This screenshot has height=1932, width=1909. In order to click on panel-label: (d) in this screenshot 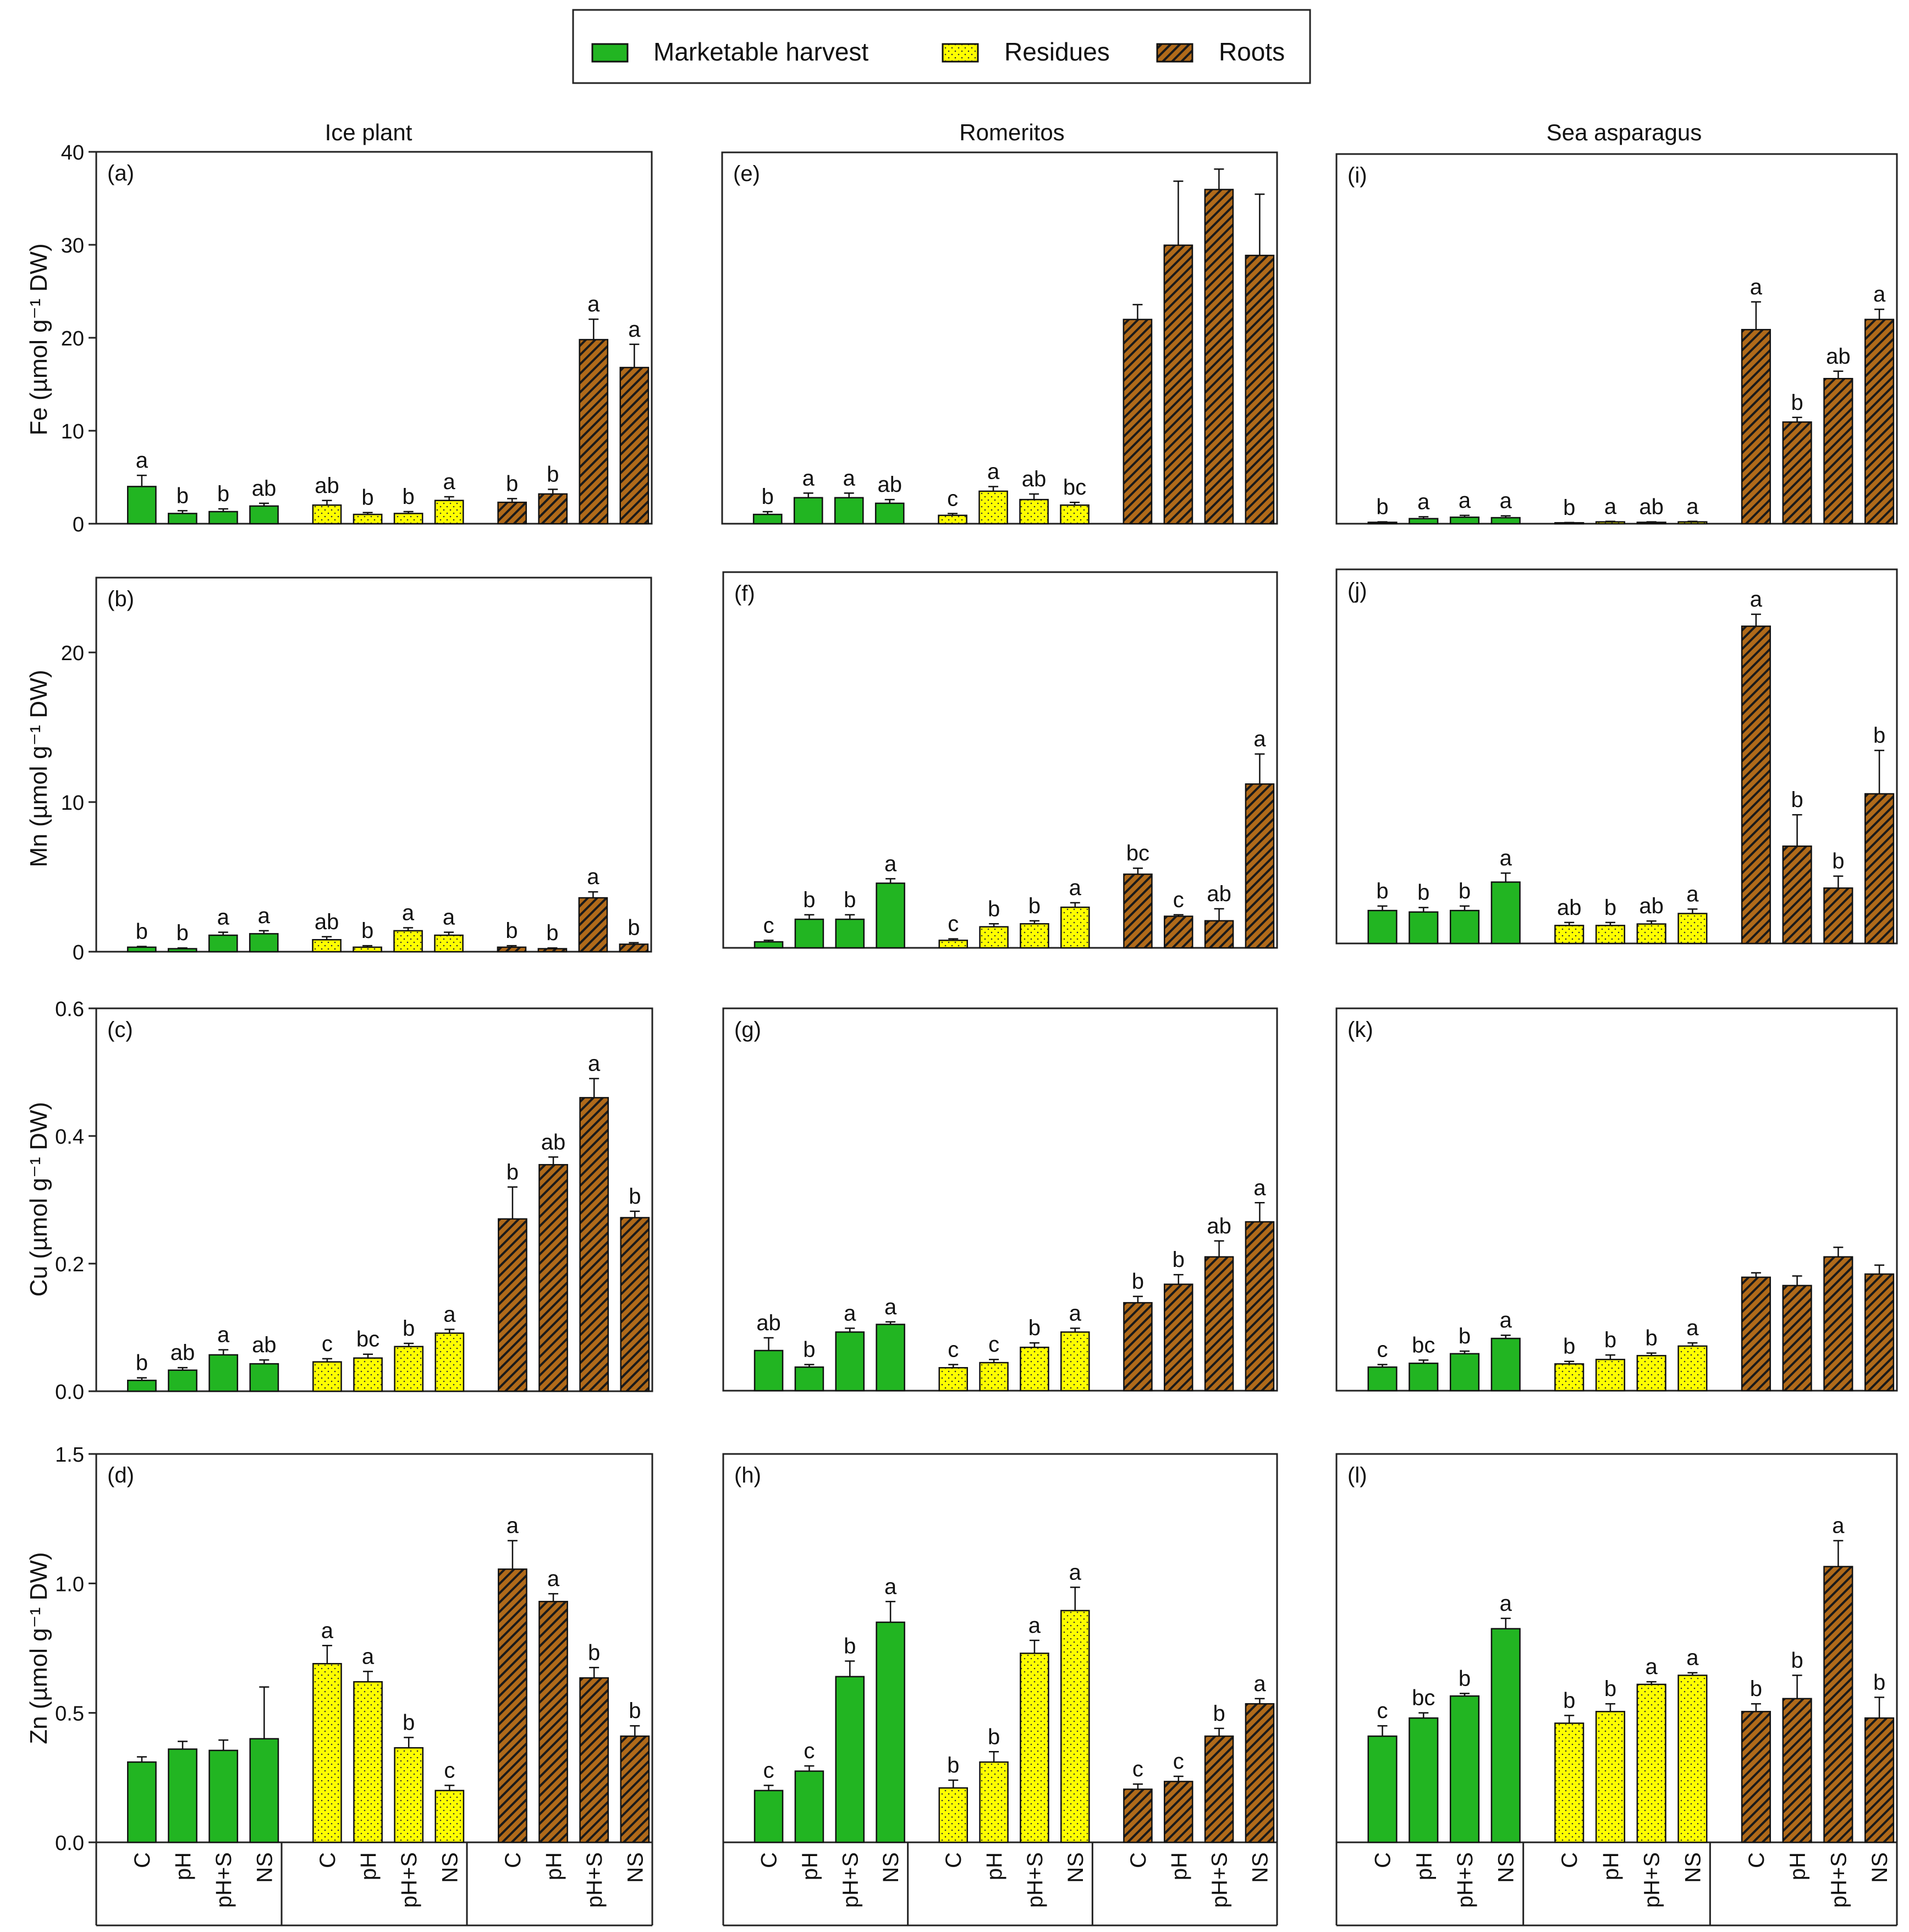, I will do `click(120, 1475)`.